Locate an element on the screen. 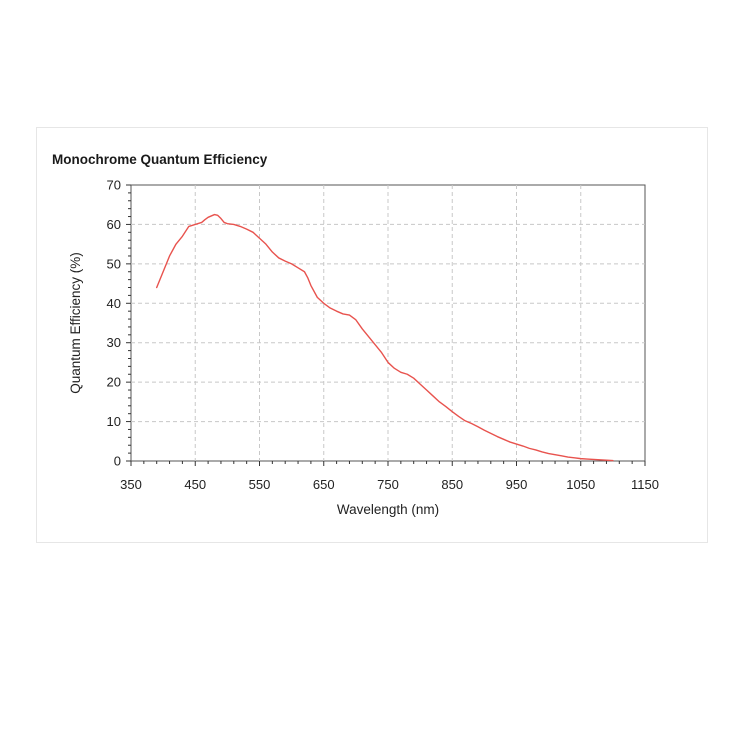 Image resolution: width=750 pixels, height=750 pixels. x-tick-label: 350 is located at coordinates (131, 484).